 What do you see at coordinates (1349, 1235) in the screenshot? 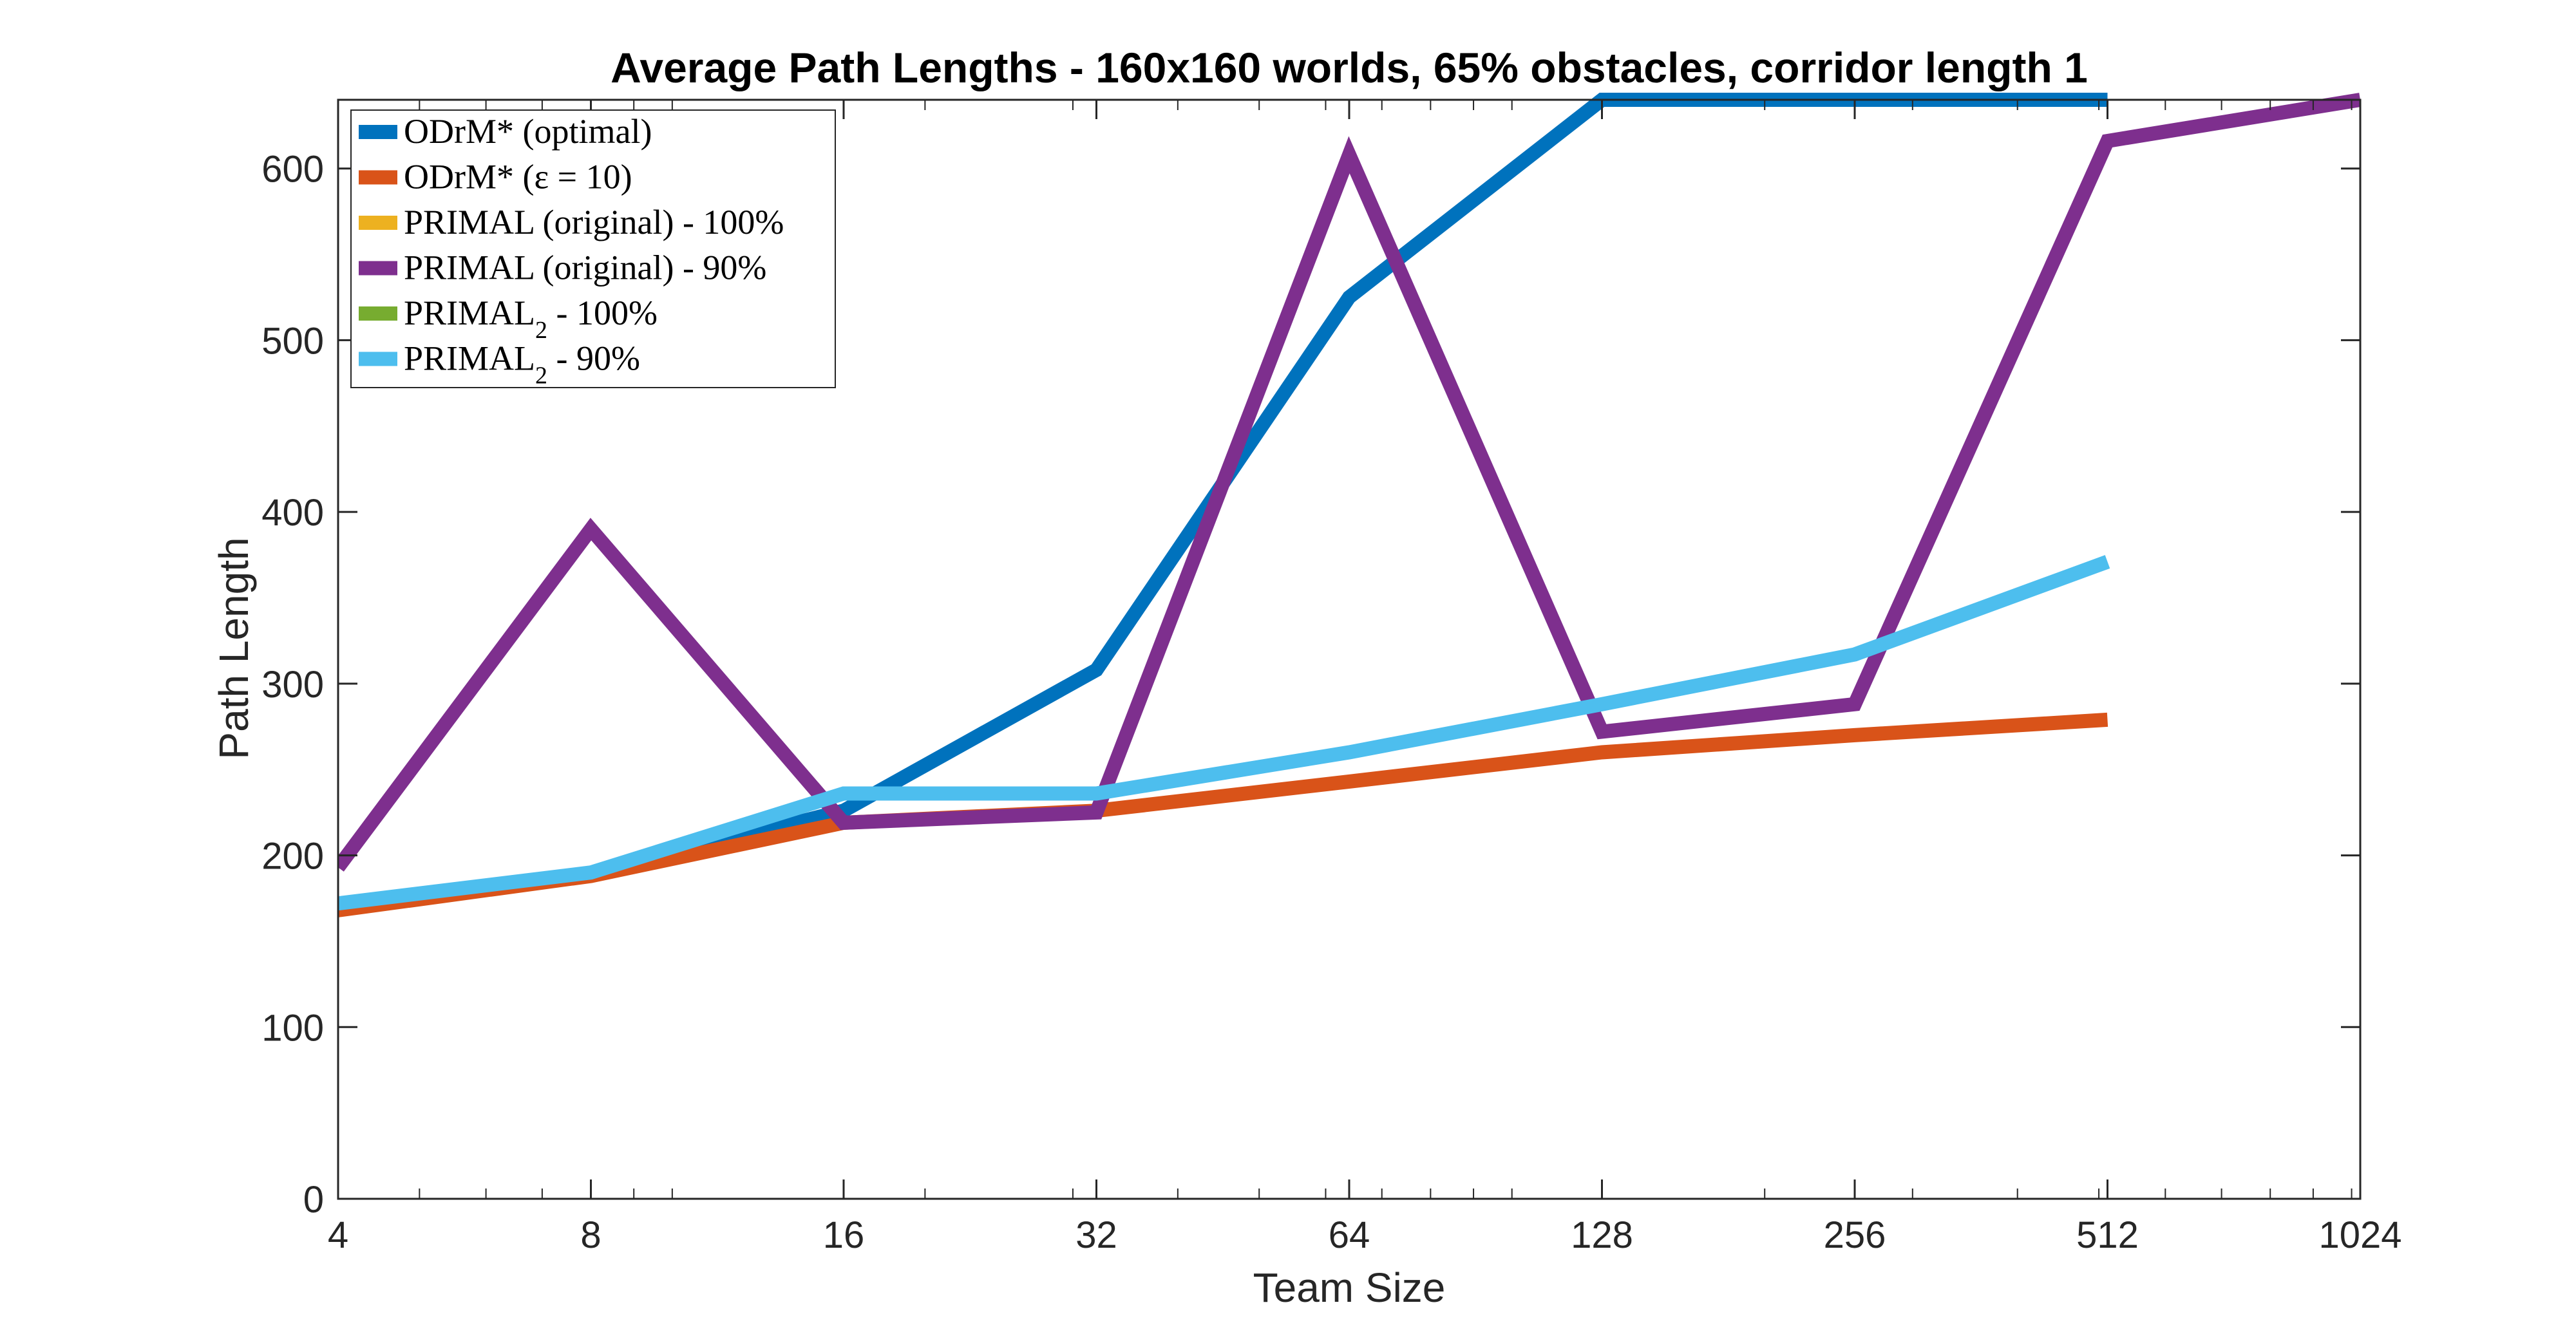
I see `x-tick-label: 64` at bounding box center [1349, 1235].